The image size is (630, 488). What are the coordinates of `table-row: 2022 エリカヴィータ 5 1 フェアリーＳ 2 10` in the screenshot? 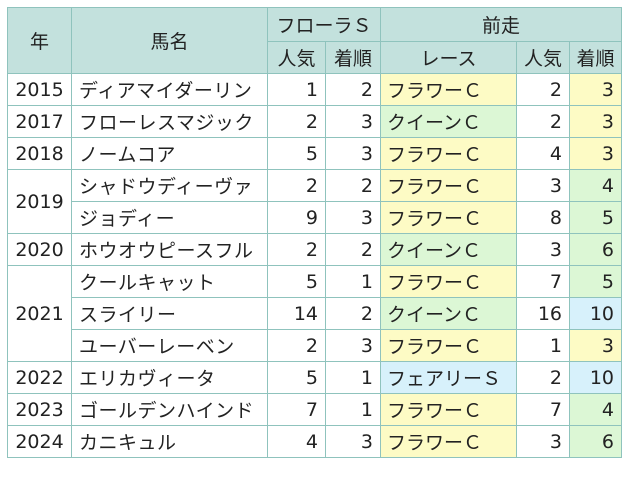 It's located at (314, 377).